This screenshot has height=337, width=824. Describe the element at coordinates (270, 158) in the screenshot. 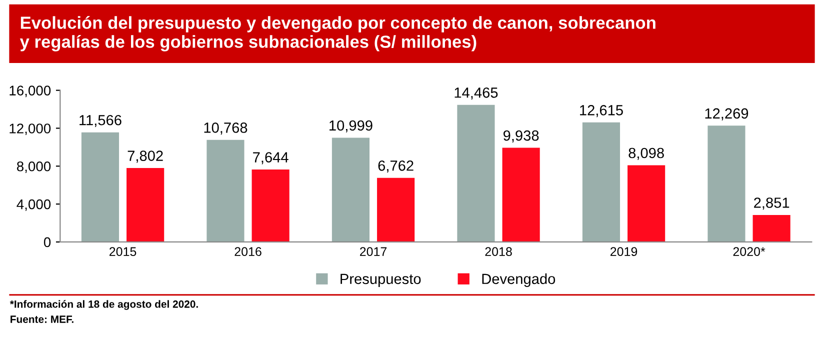

I see `data-label: 7,644` at that location.